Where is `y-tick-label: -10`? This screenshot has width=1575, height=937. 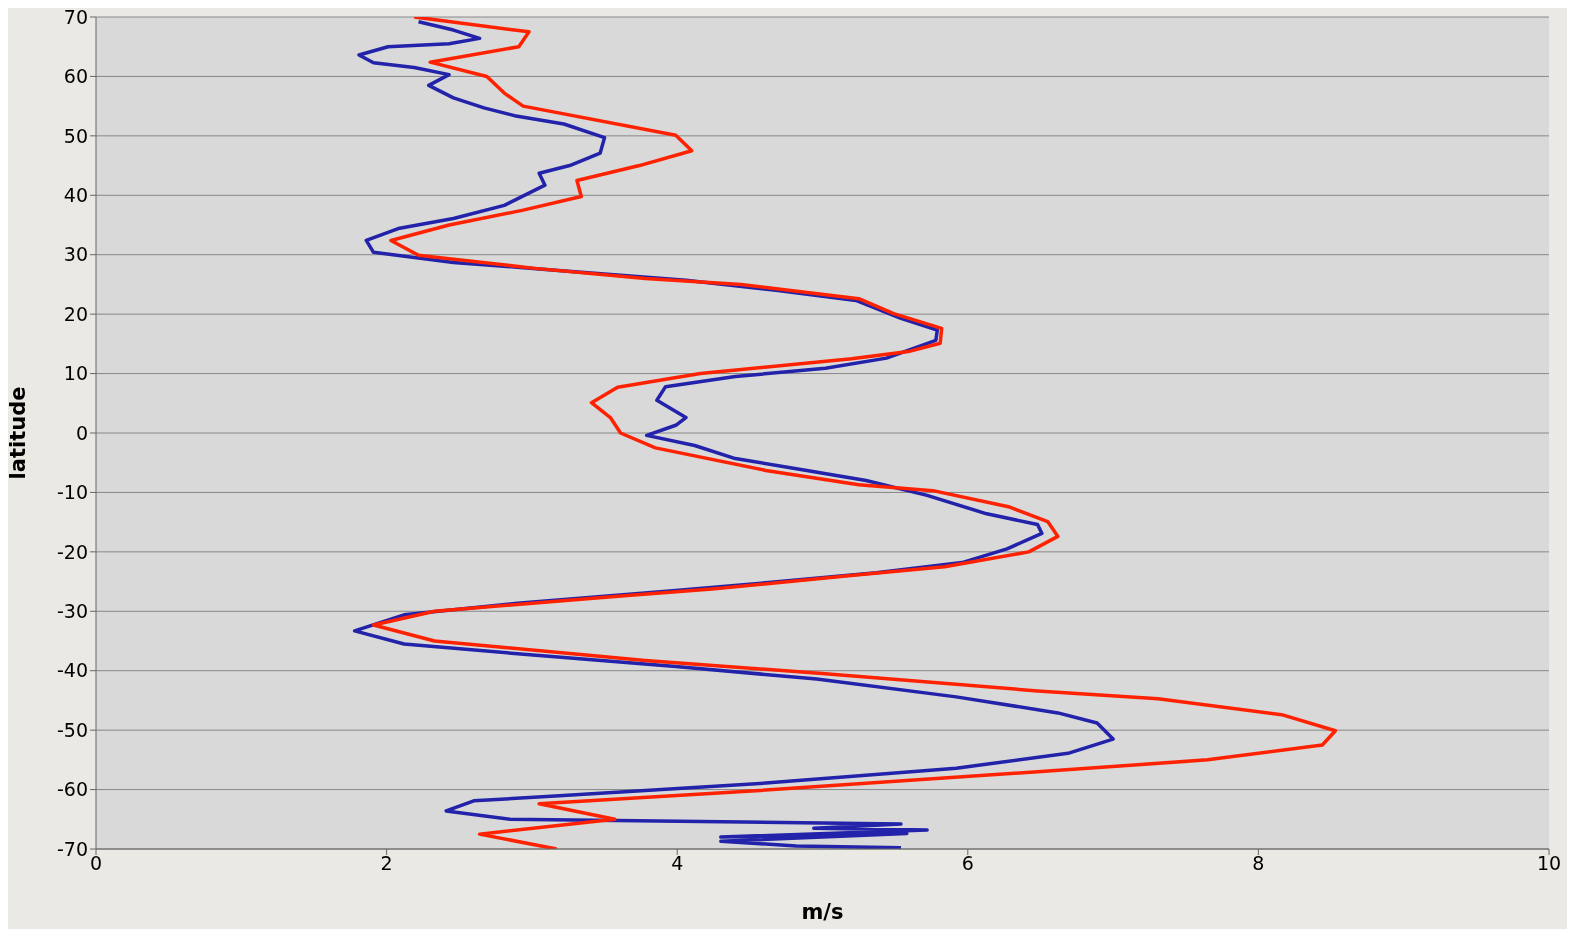 y-tick-label: -10 is located at coordinates (72, 492).